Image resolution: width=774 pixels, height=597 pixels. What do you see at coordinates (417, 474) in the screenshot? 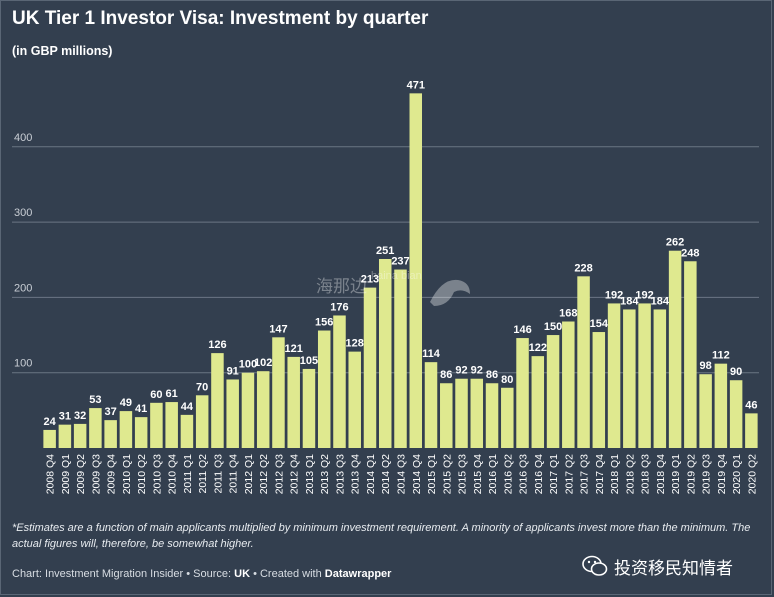
I see `x-tick-label: 2014 Q4` at bounding box center [417, 474].